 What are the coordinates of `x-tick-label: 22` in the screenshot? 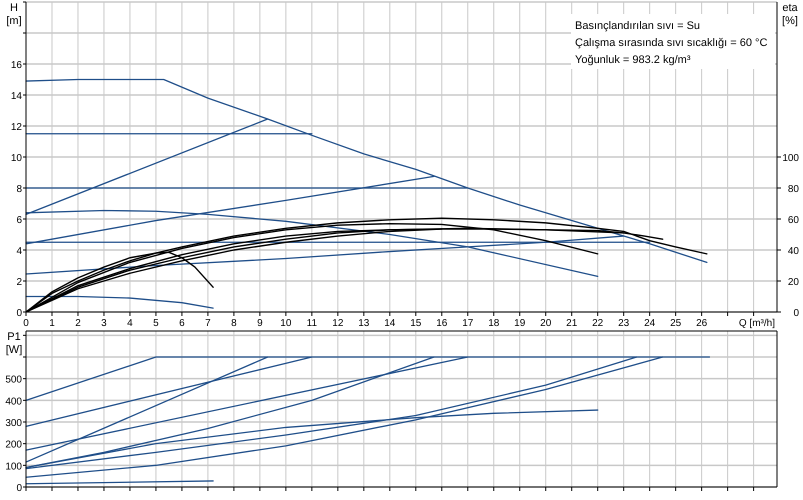 It's located at (598, 323).